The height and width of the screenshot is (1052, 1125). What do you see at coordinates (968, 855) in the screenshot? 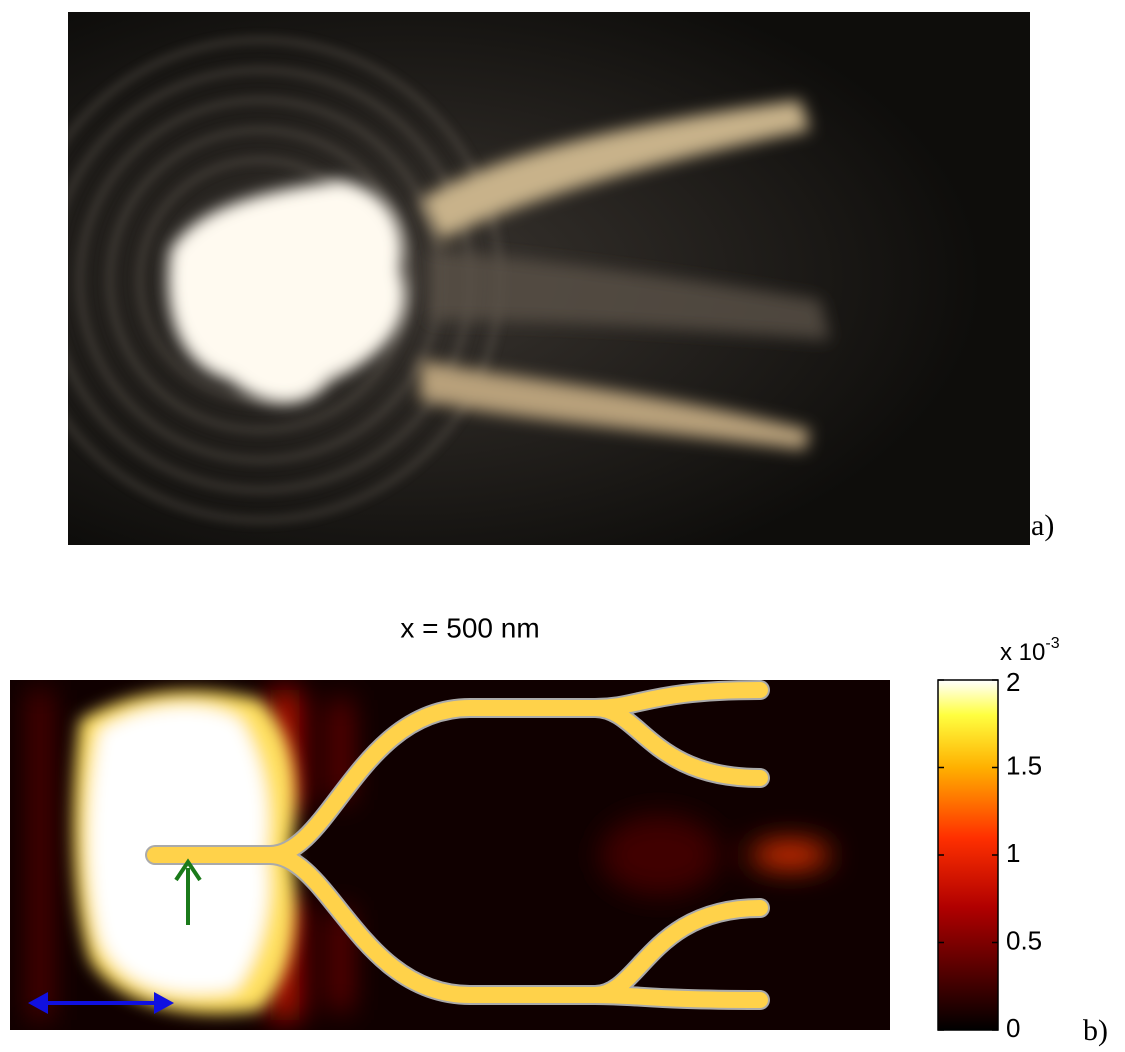
I see `colorbar-scale` at bounding box center [968, 855].